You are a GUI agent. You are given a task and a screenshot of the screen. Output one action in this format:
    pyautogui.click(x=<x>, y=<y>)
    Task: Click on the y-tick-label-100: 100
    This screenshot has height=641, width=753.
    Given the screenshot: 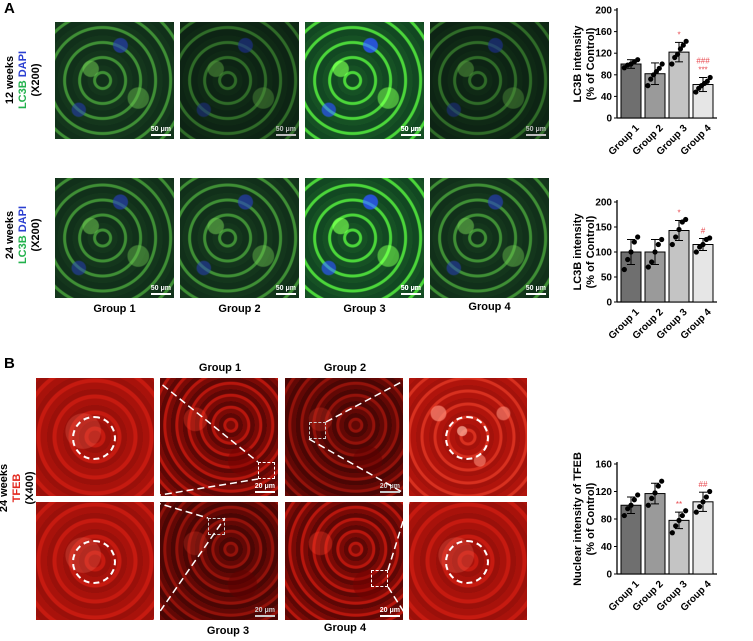 What is the action you would take?
    pyautogui.click(x=603, y=253)
    